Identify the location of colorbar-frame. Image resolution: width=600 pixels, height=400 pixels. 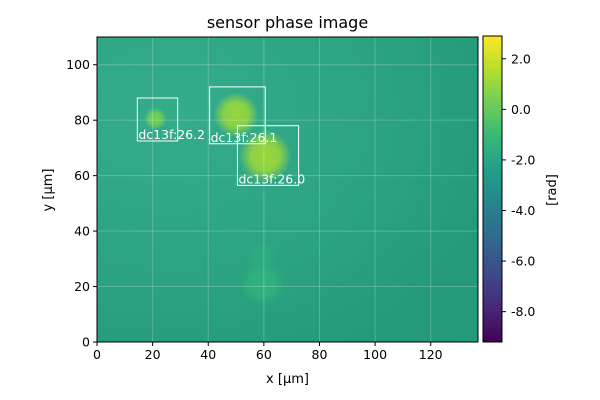
(492, 189).